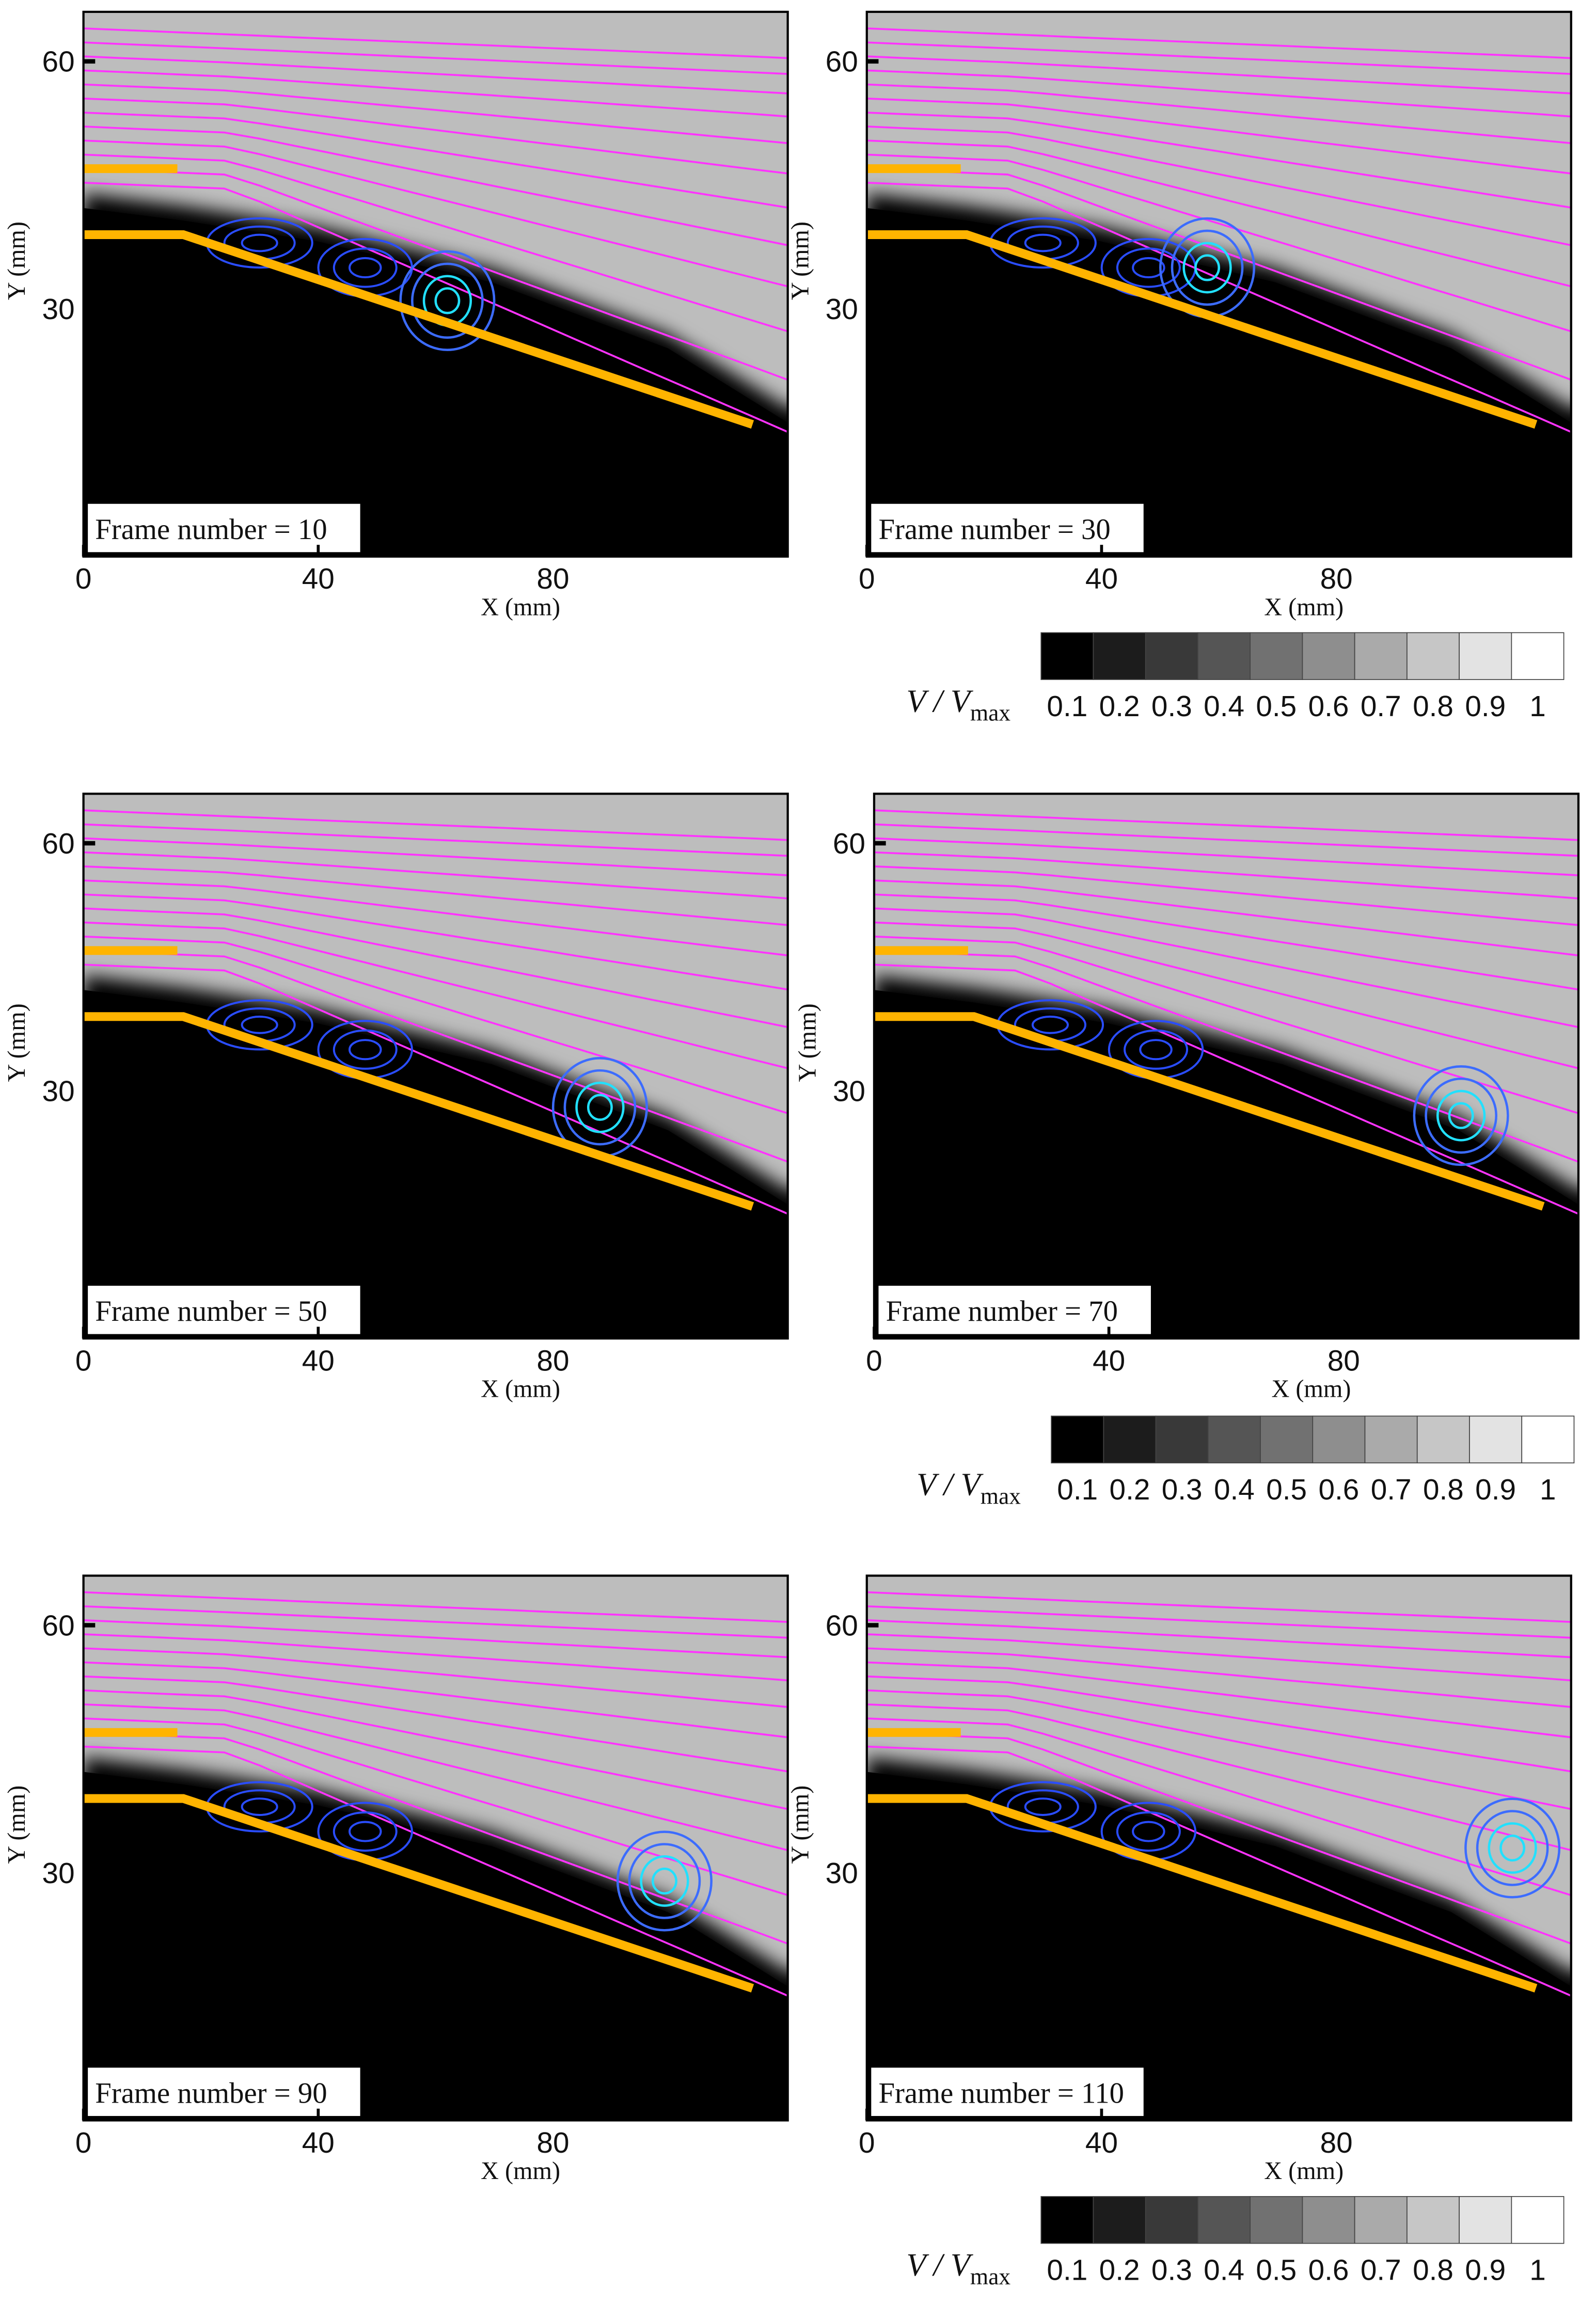 The height and width of the screenshot is (2305, 1596). I want to click on panel: Frame number = 900 40 80 30 60 X (mm) Y (mm), so click(396, 1879).